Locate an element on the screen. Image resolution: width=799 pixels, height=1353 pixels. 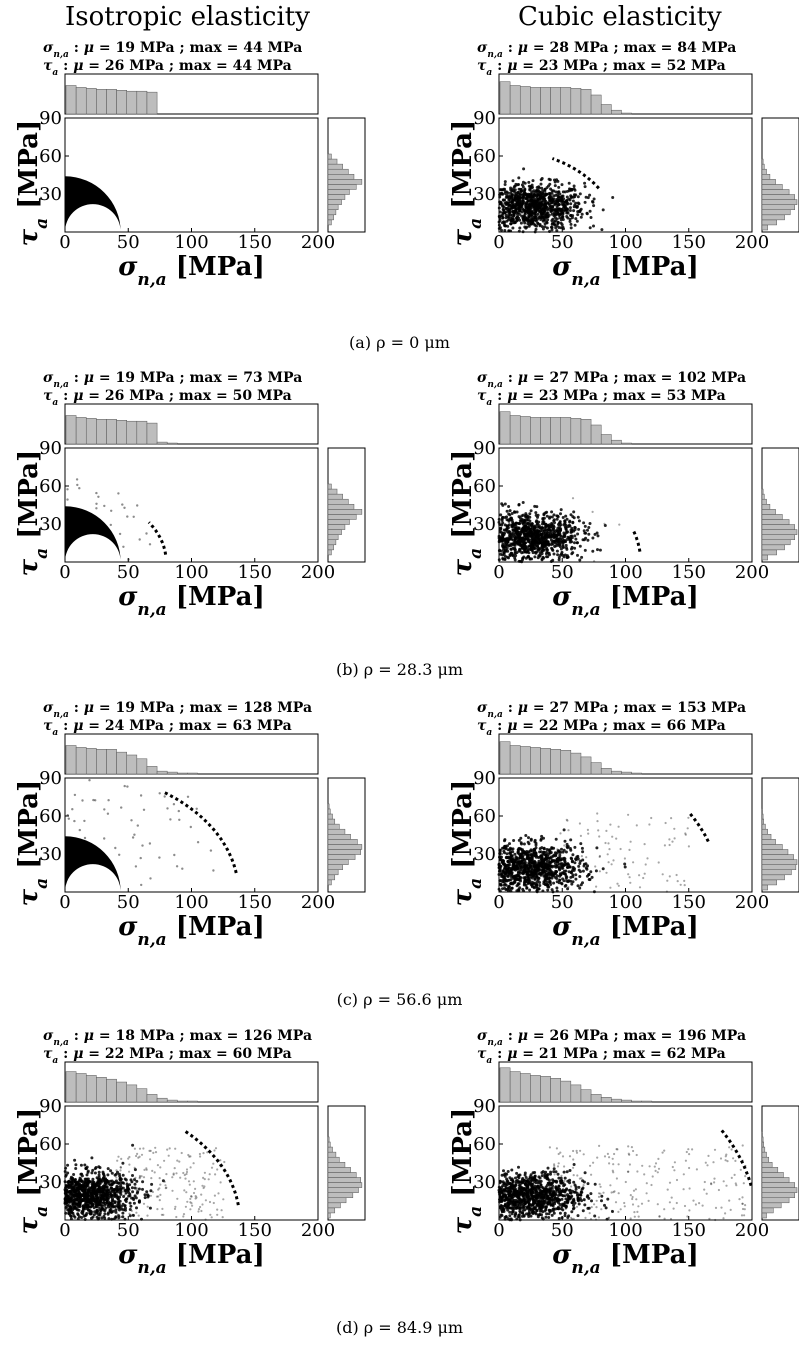
column-title-cubic: Cubic elasticity is located at coordinates (620, 17).